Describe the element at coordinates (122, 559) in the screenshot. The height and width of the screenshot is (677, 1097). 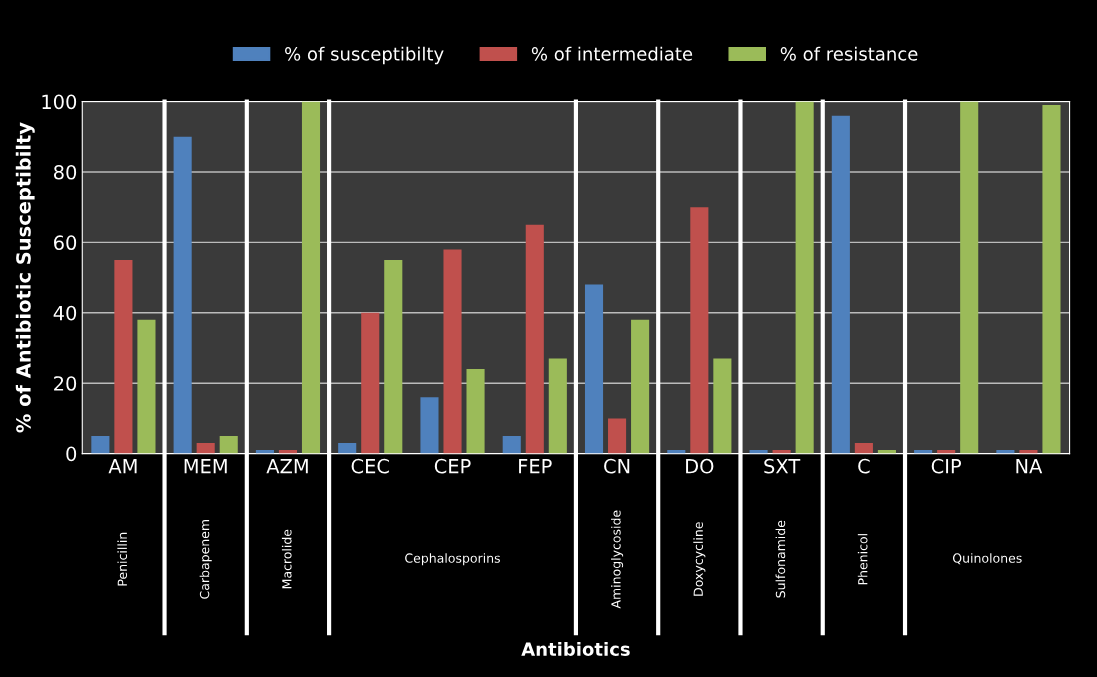
I see `text: Penicillin` at that location.